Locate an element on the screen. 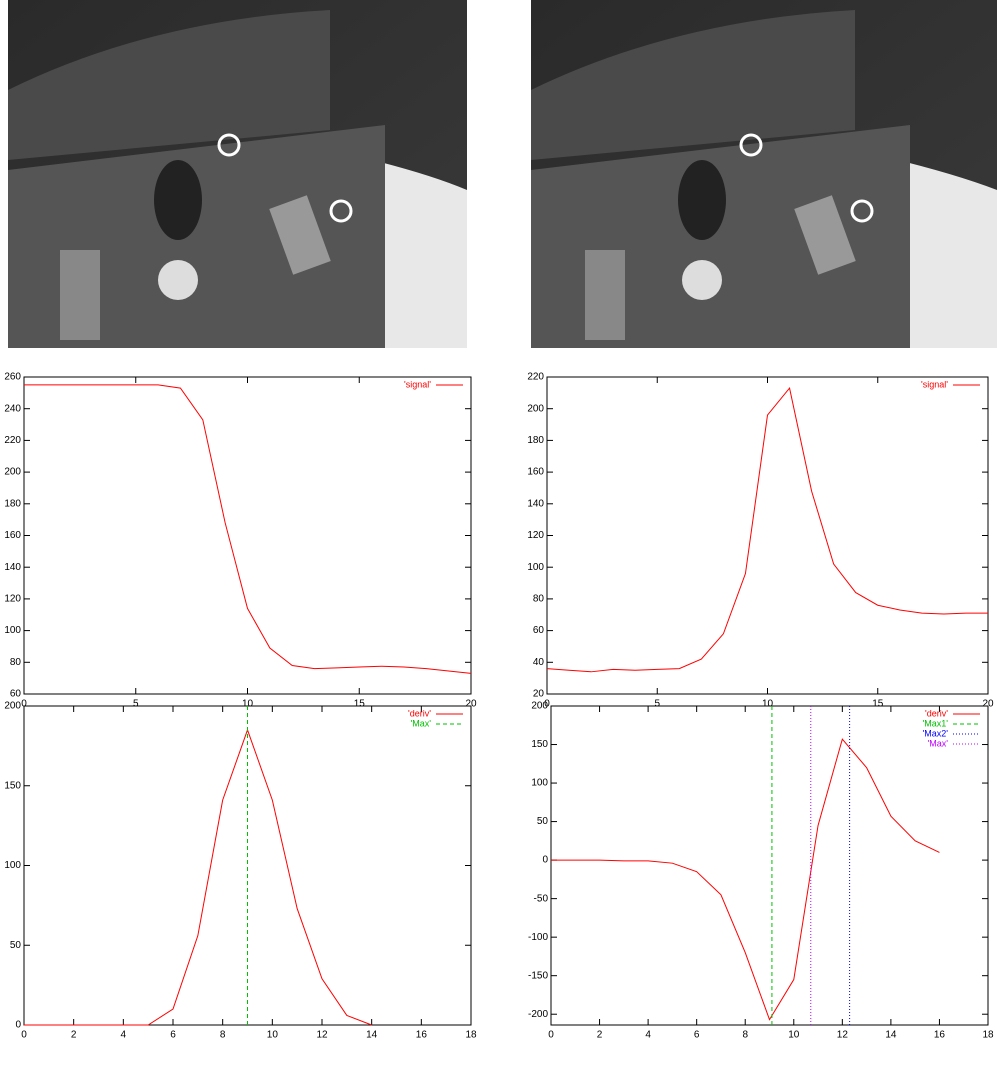 The width and height of the screenshot is (997, 1072). y-tick-label: 240 is located at coordinates (12, 408).